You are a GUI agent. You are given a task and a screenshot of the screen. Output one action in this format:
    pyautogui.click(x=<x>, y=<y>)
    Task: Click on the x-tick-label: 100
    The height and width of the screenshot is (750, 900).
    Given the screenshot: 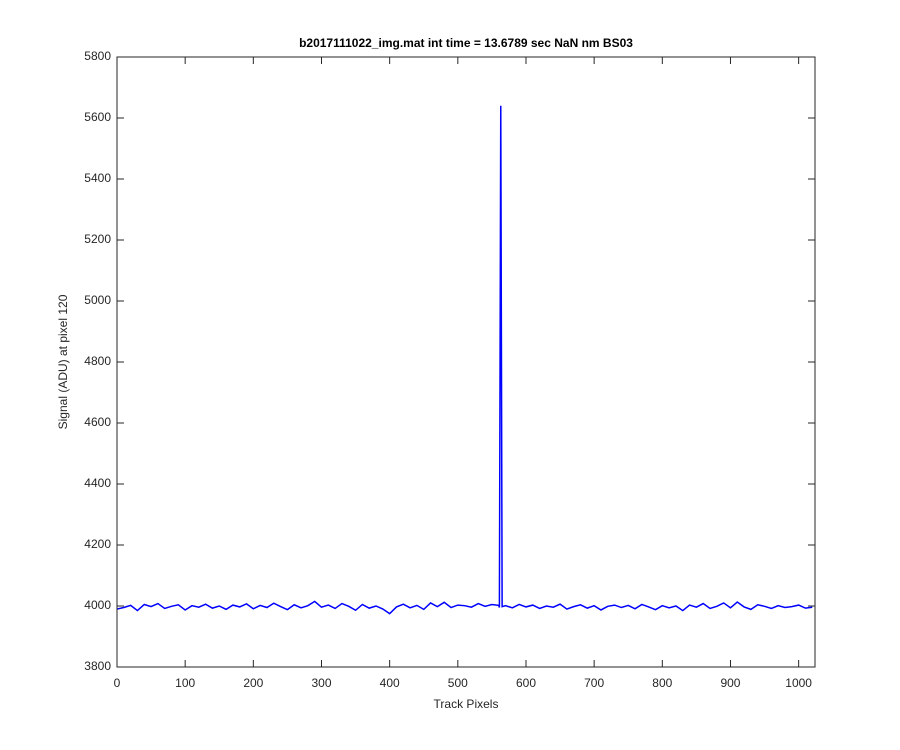 What is the action you would take?
    pyautogui.click(x=185, y=683)
    